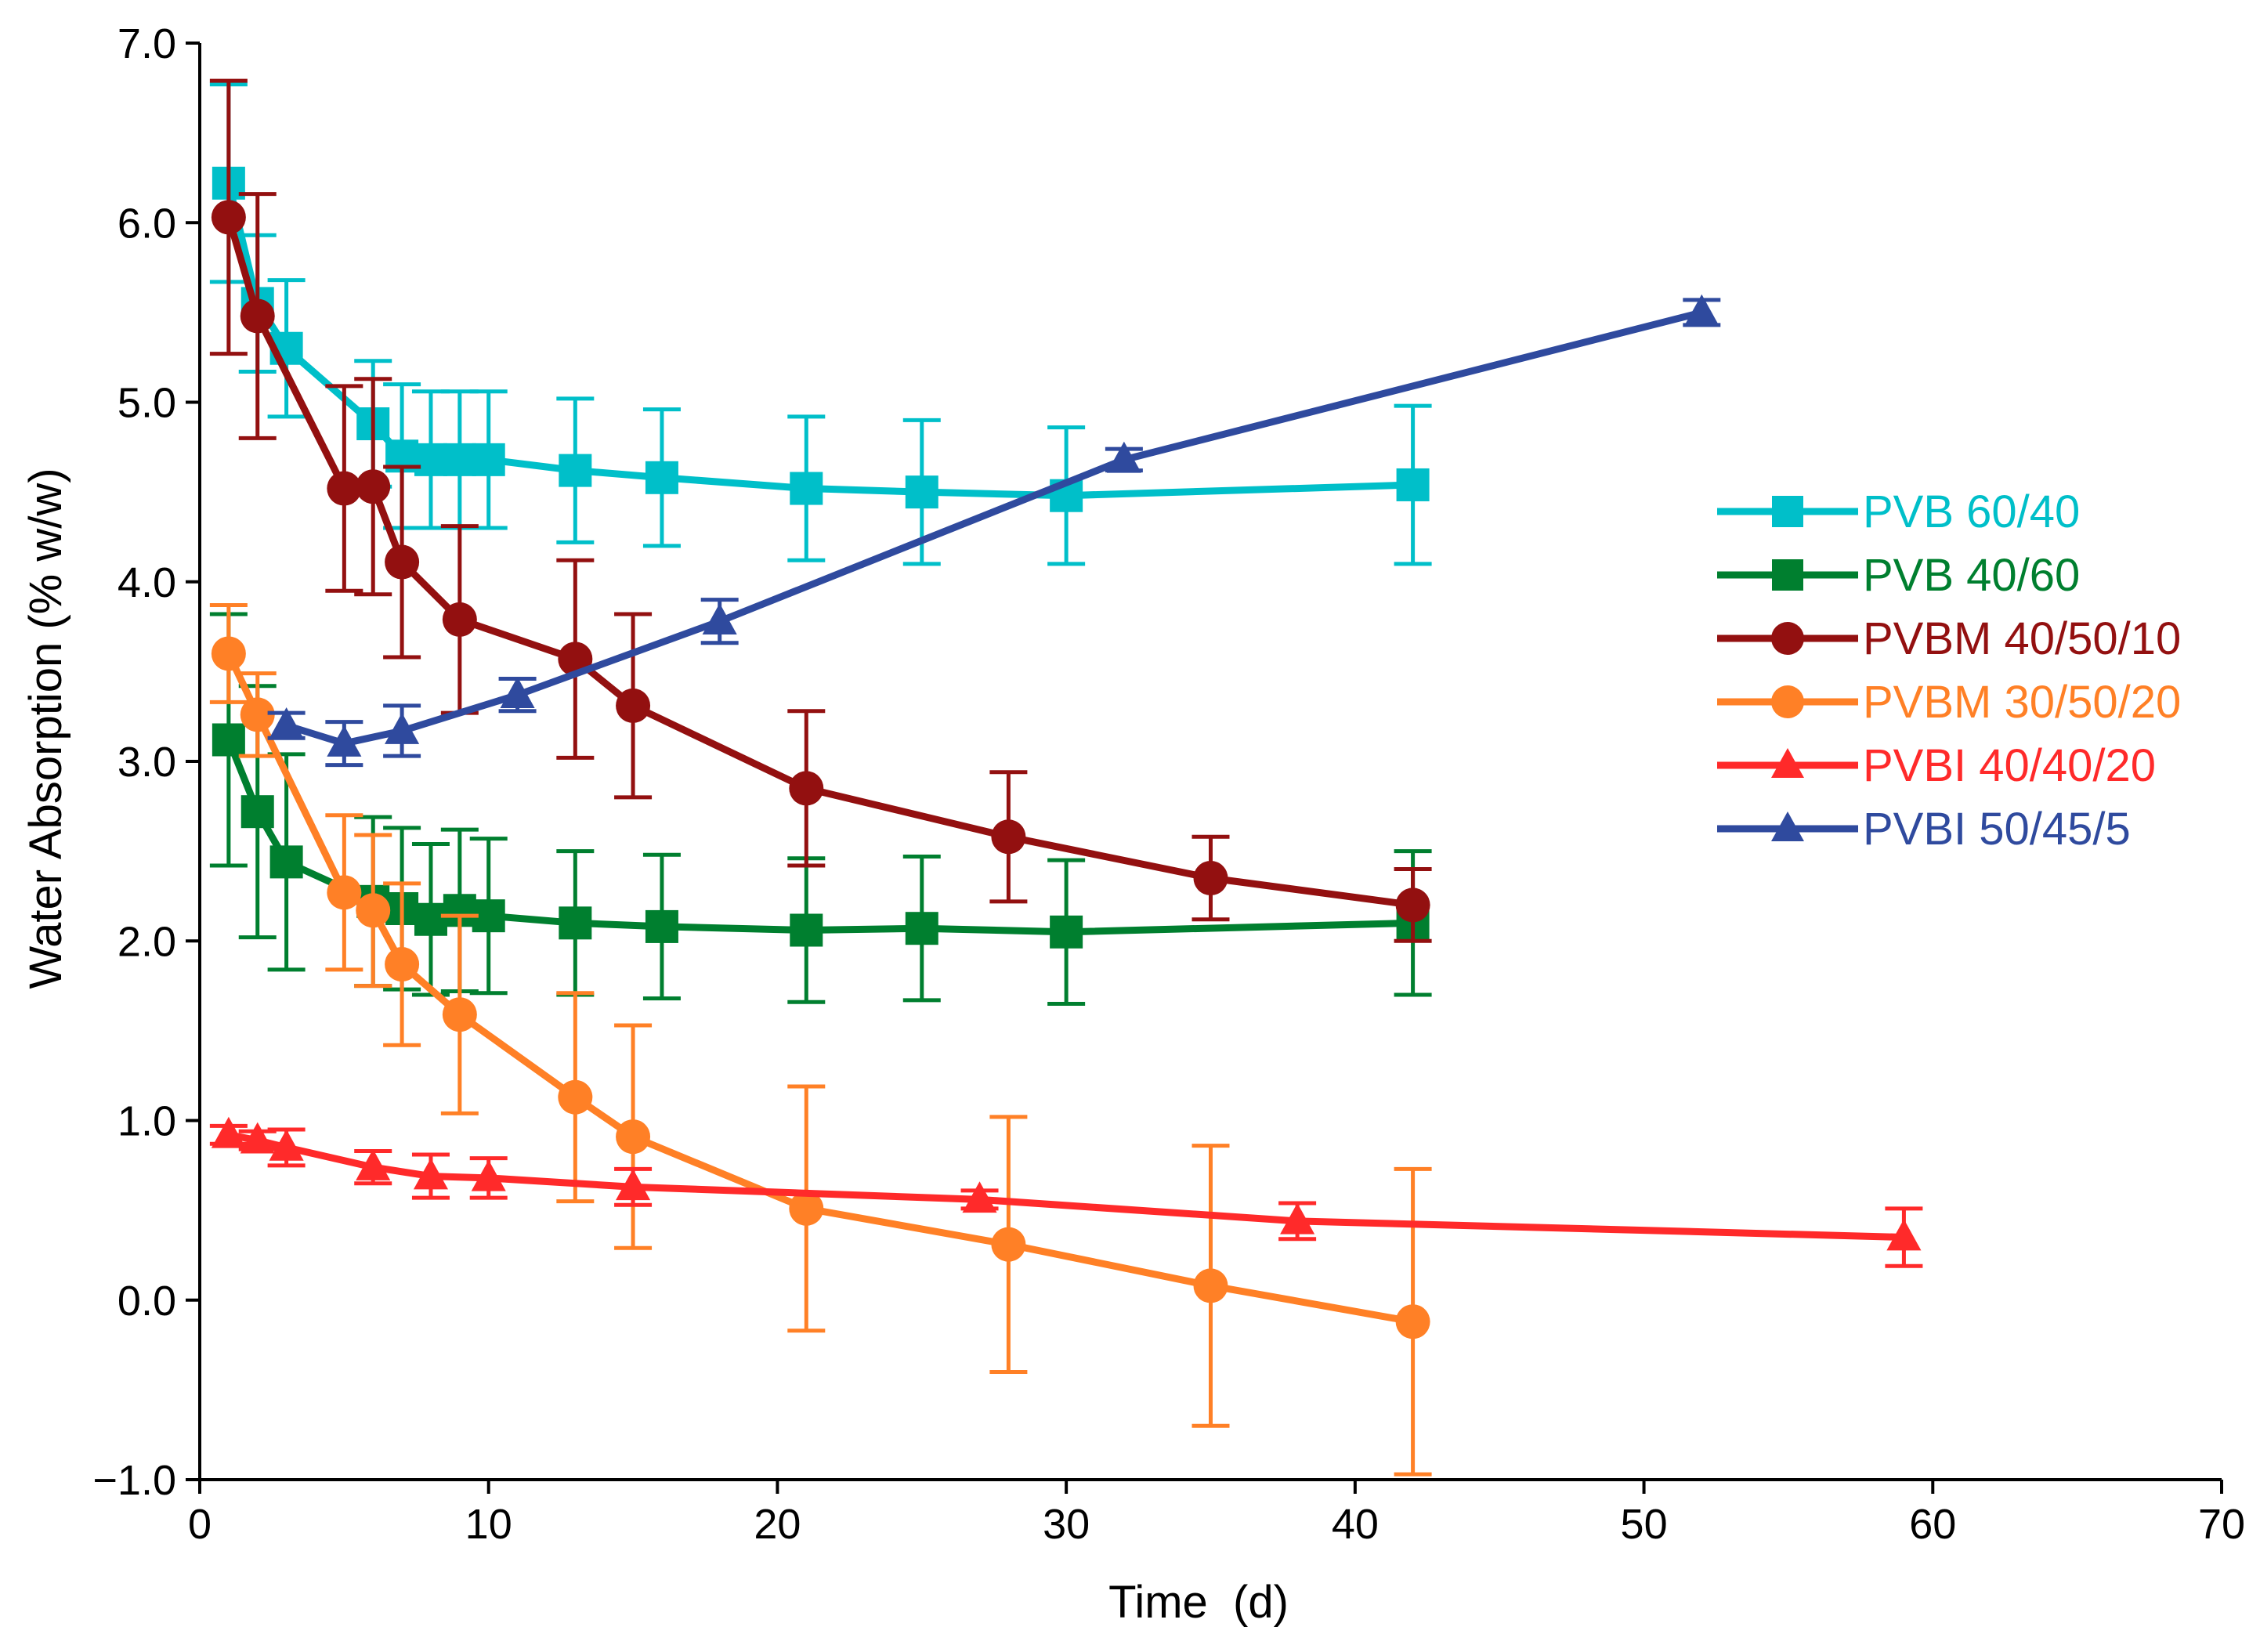 This screenshot has height=1652, width=2260. I want to click on legend-item: PVBM 30/50/20, so click(1949, 702).